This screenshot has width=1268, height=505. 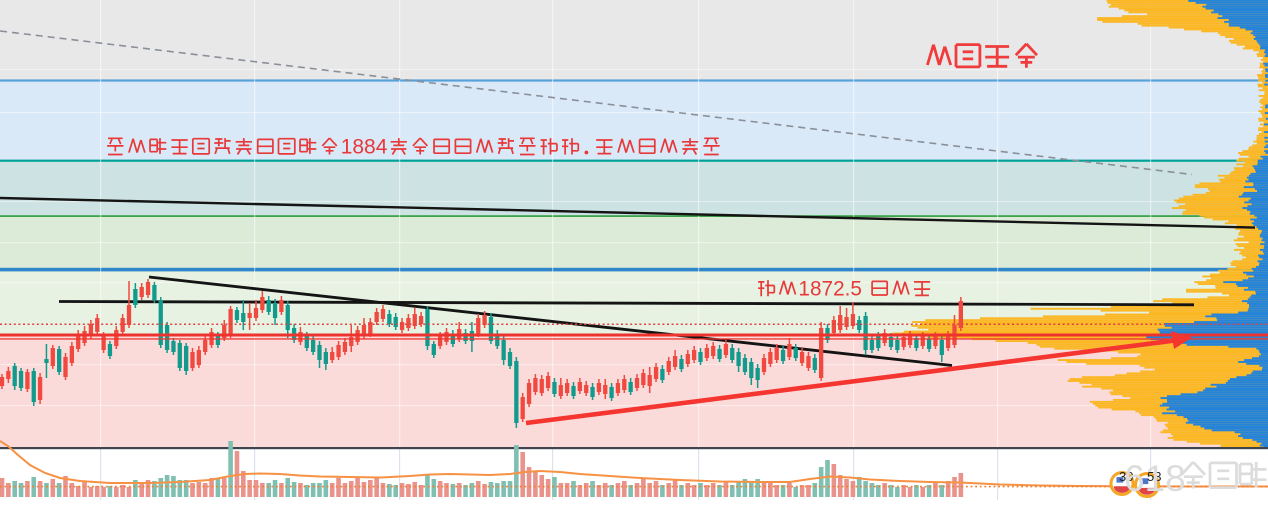 What do you see at coordinates (830, 289) in the screenshot?
I see `svg-text: 1872.5` at bounding box center [830, 289].